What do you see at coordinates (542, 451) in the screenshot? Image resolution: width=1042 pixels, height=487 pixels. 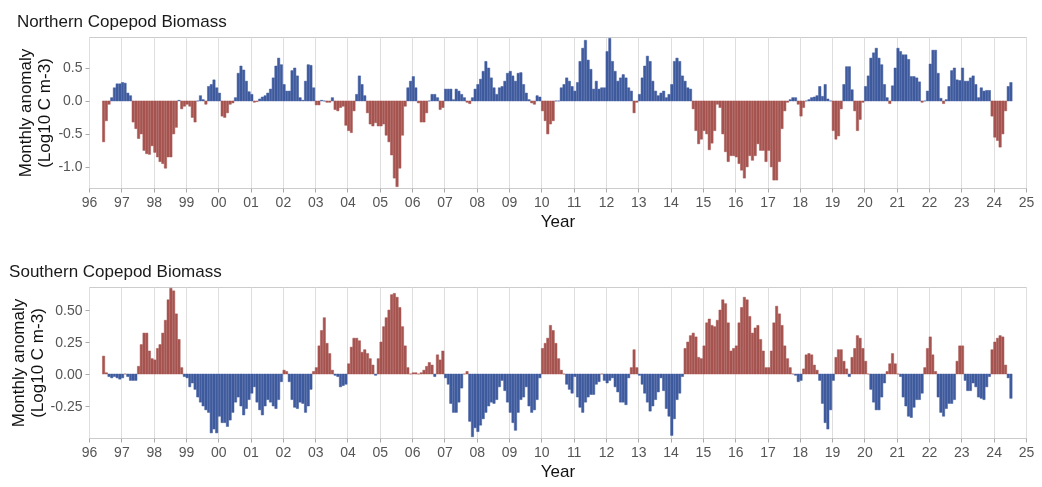 I see `x-tick-label: 10` at bounding box center [542, 451].